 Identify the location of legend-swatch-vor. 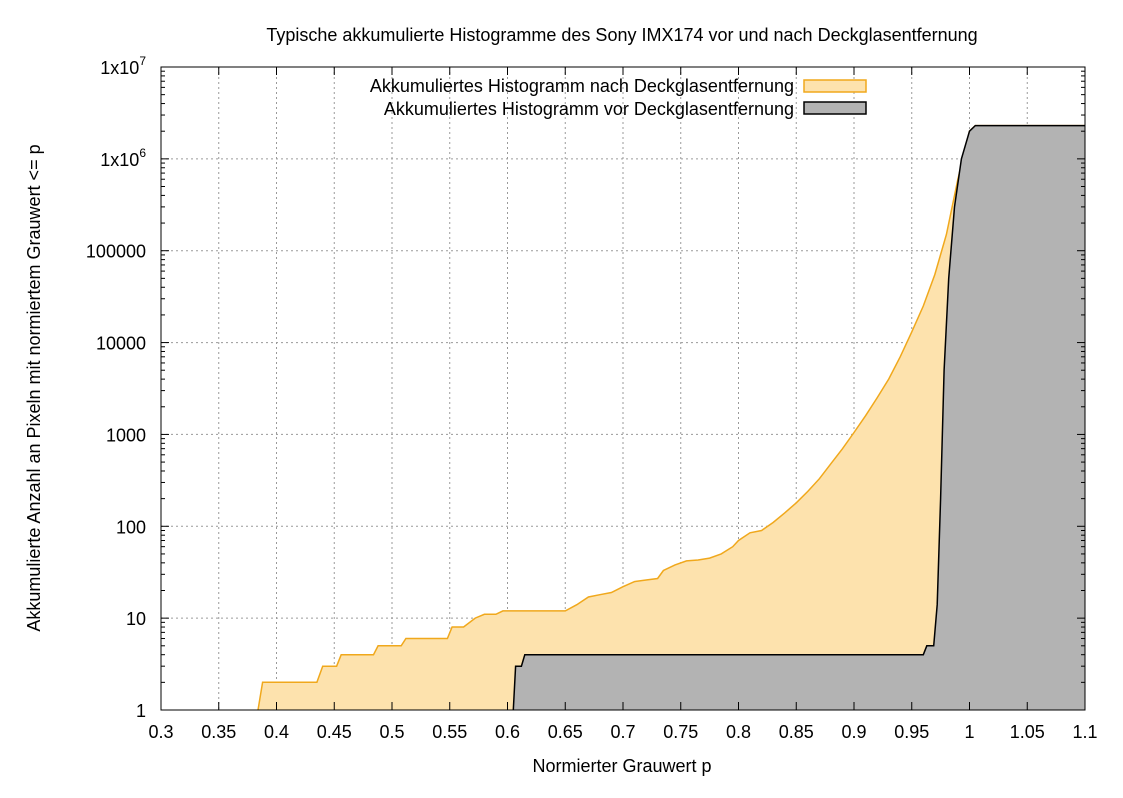
(835, 108).